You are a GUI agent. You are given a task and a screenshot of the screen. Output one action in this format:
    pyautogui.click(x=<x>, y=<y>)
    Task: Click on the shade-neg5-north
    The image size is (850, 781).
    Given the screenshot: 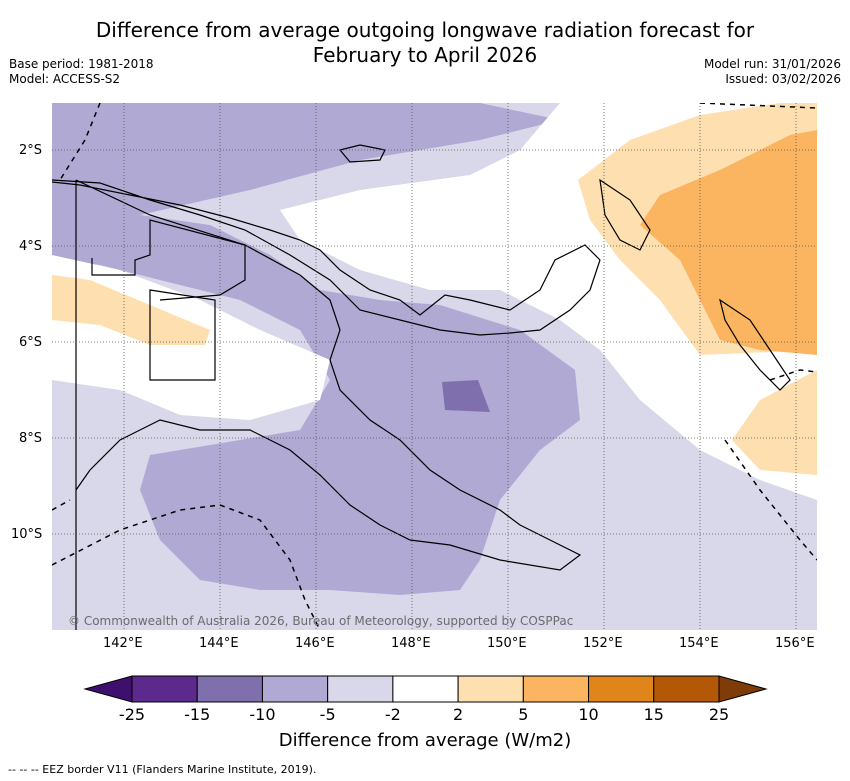 What is the action you would take?
    pyautogui.click(x=306, y=161)
    